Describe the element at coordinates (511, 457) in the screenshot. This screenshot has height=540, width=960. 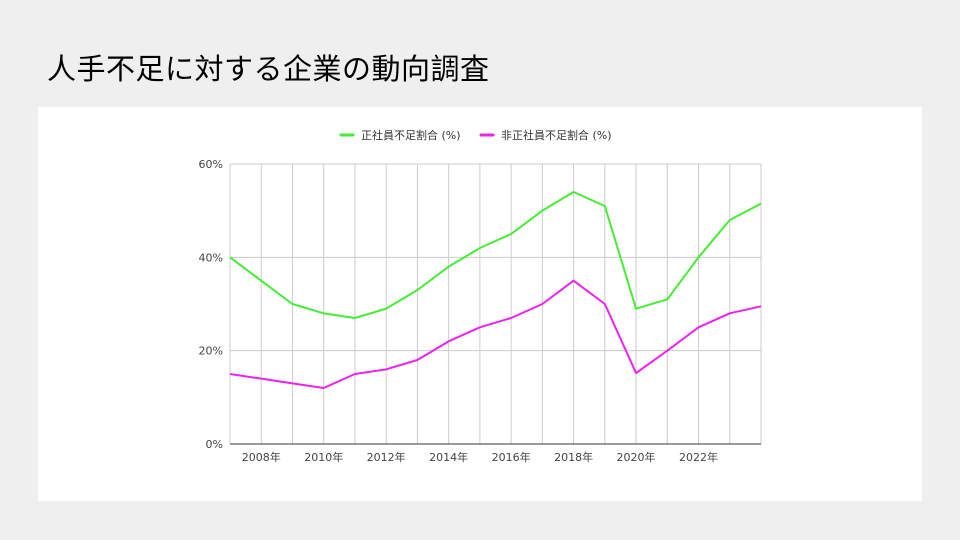
I see `x-tick-label: 2016年` at that location.